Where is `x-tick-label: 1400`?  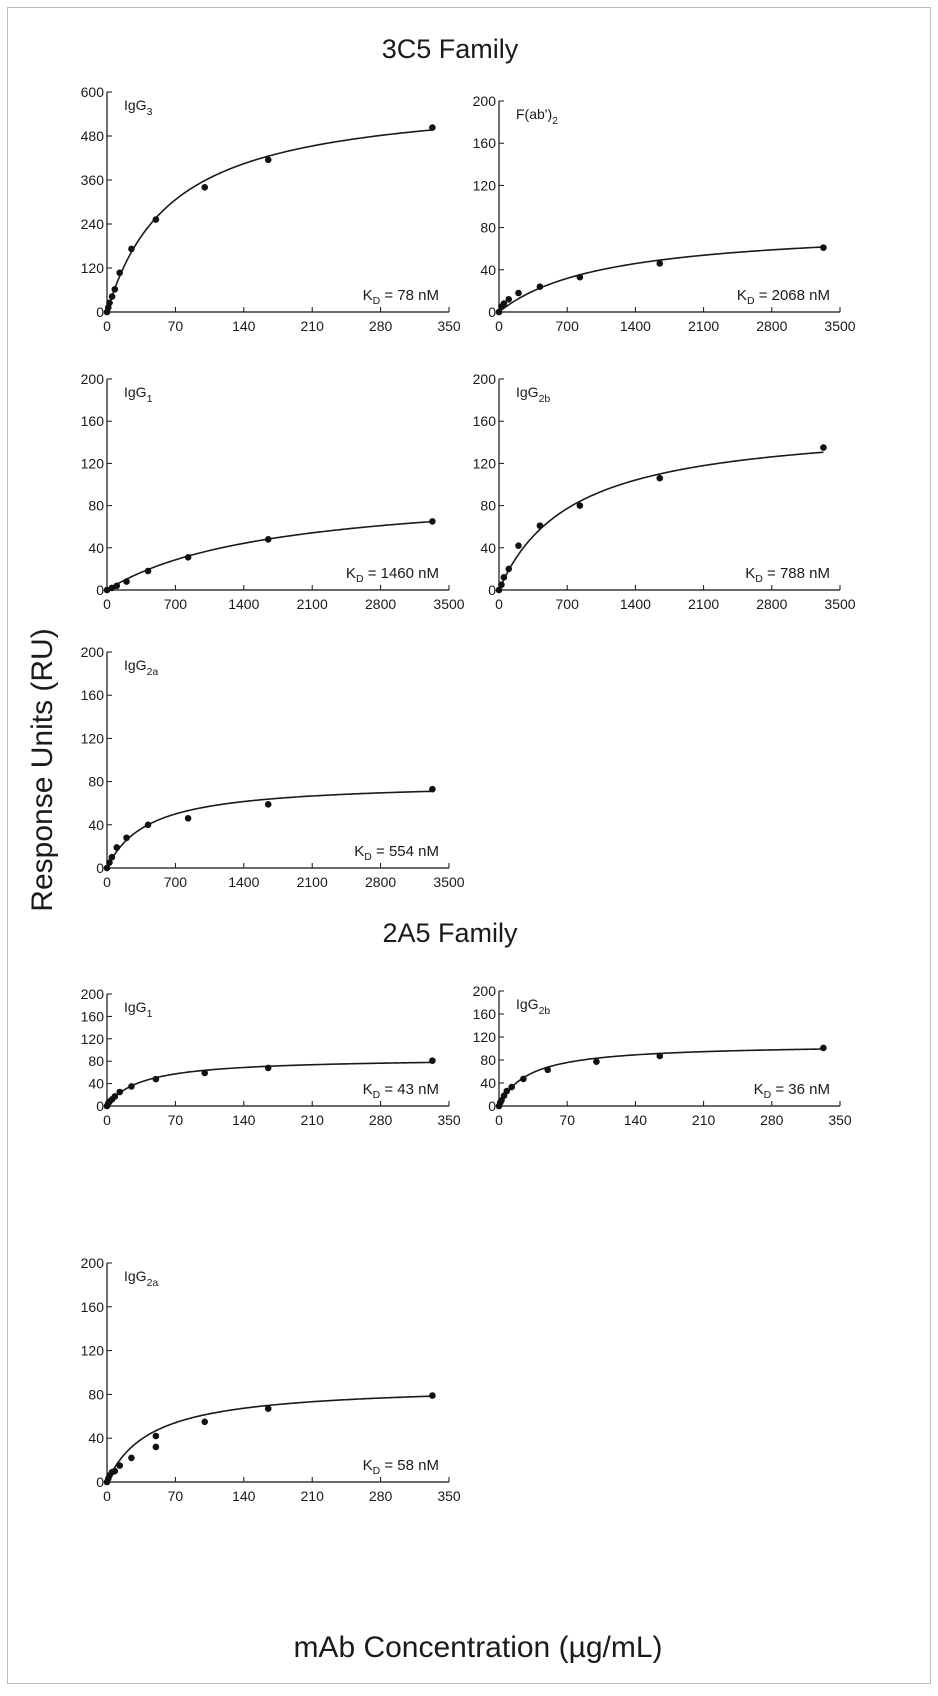 x-tick-label: 1400 is located at coordinates (635, 604).